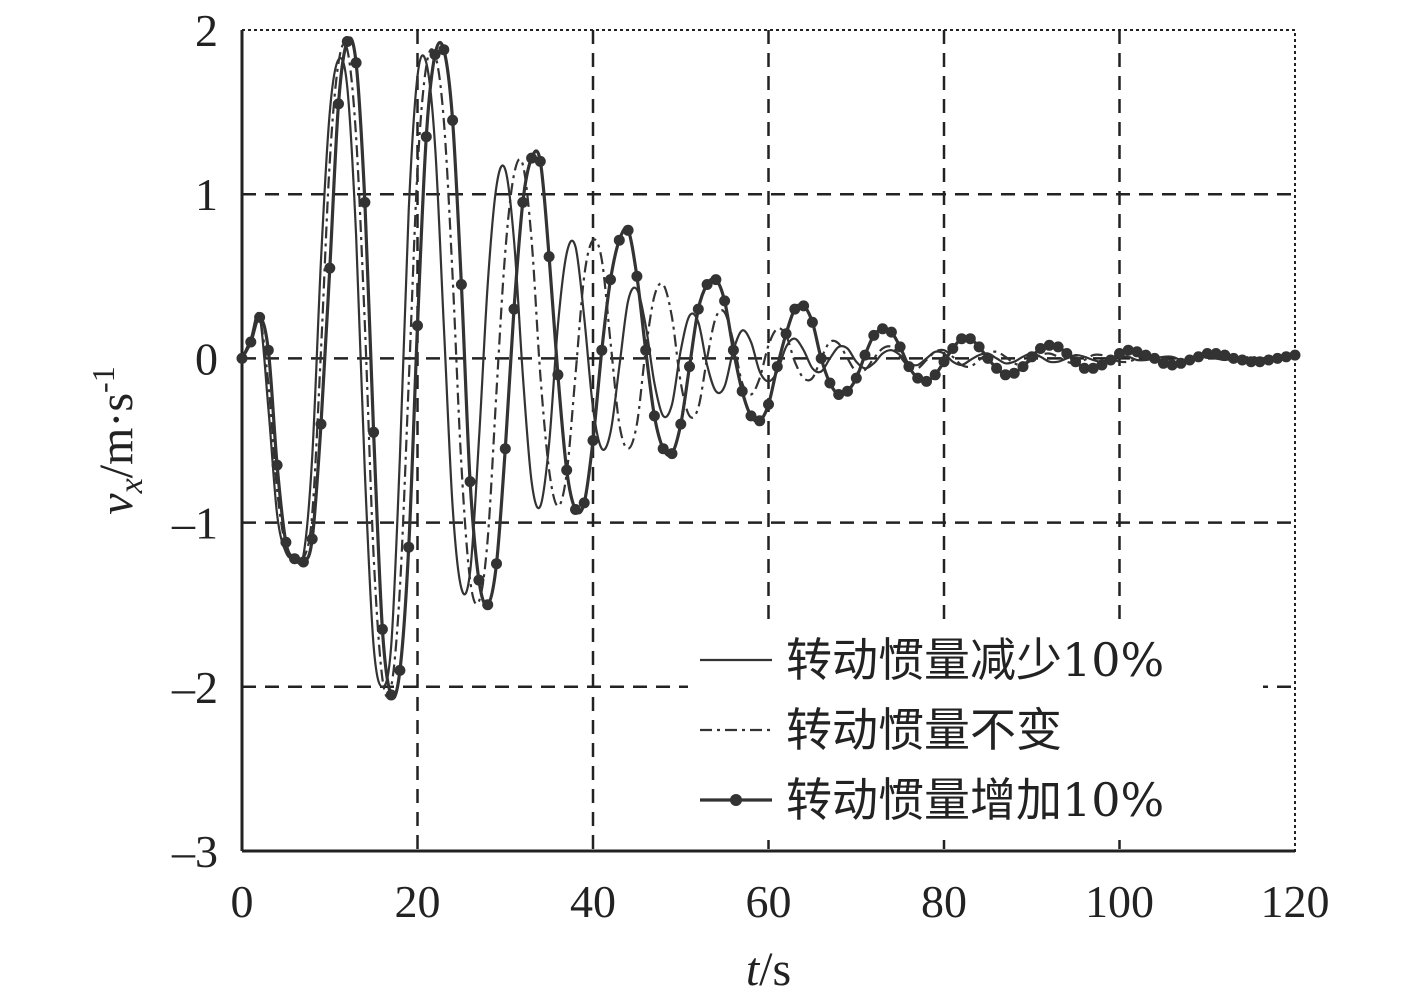 This screenshot has width=1417, height=992. What do you see at coordinates (194, 441) in the screenshot?
I see `y-tick-labels: 2 1 0 –1 –2 –3` at bounding box center [194, 441].